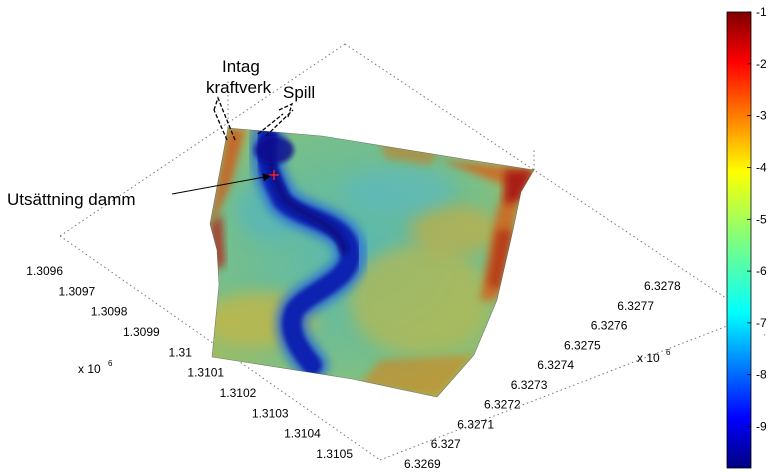  I want to click on spill-arrow, so click(275, 119).